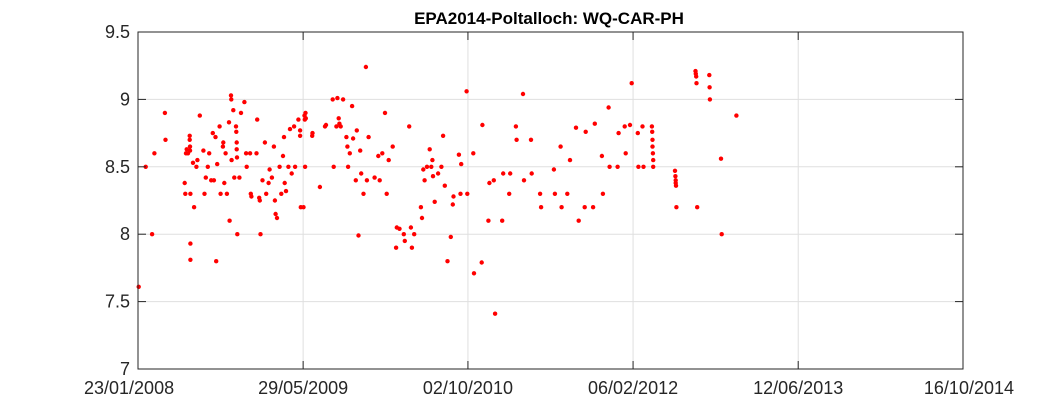 The width and height of the screenshot is (1063, 413). Describe the element at coordinates (117, 302) in the screenshot. I see `y-tick-label: 7.5` at that location.